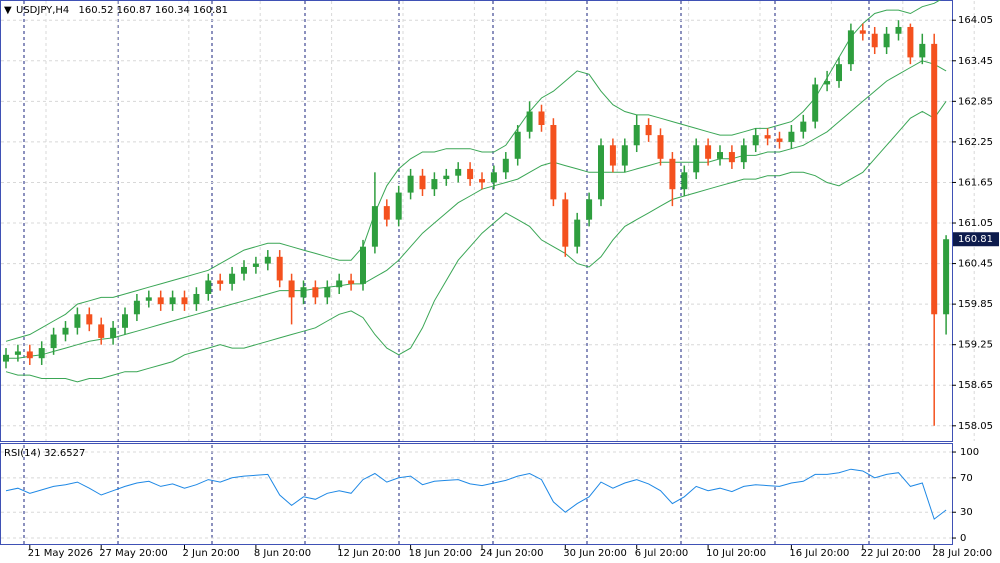 Image resolution: width=1000 pixels, height=563 pixels. I want to click on x-tick-label: 28 Jul 20:00, so click(962, 553).